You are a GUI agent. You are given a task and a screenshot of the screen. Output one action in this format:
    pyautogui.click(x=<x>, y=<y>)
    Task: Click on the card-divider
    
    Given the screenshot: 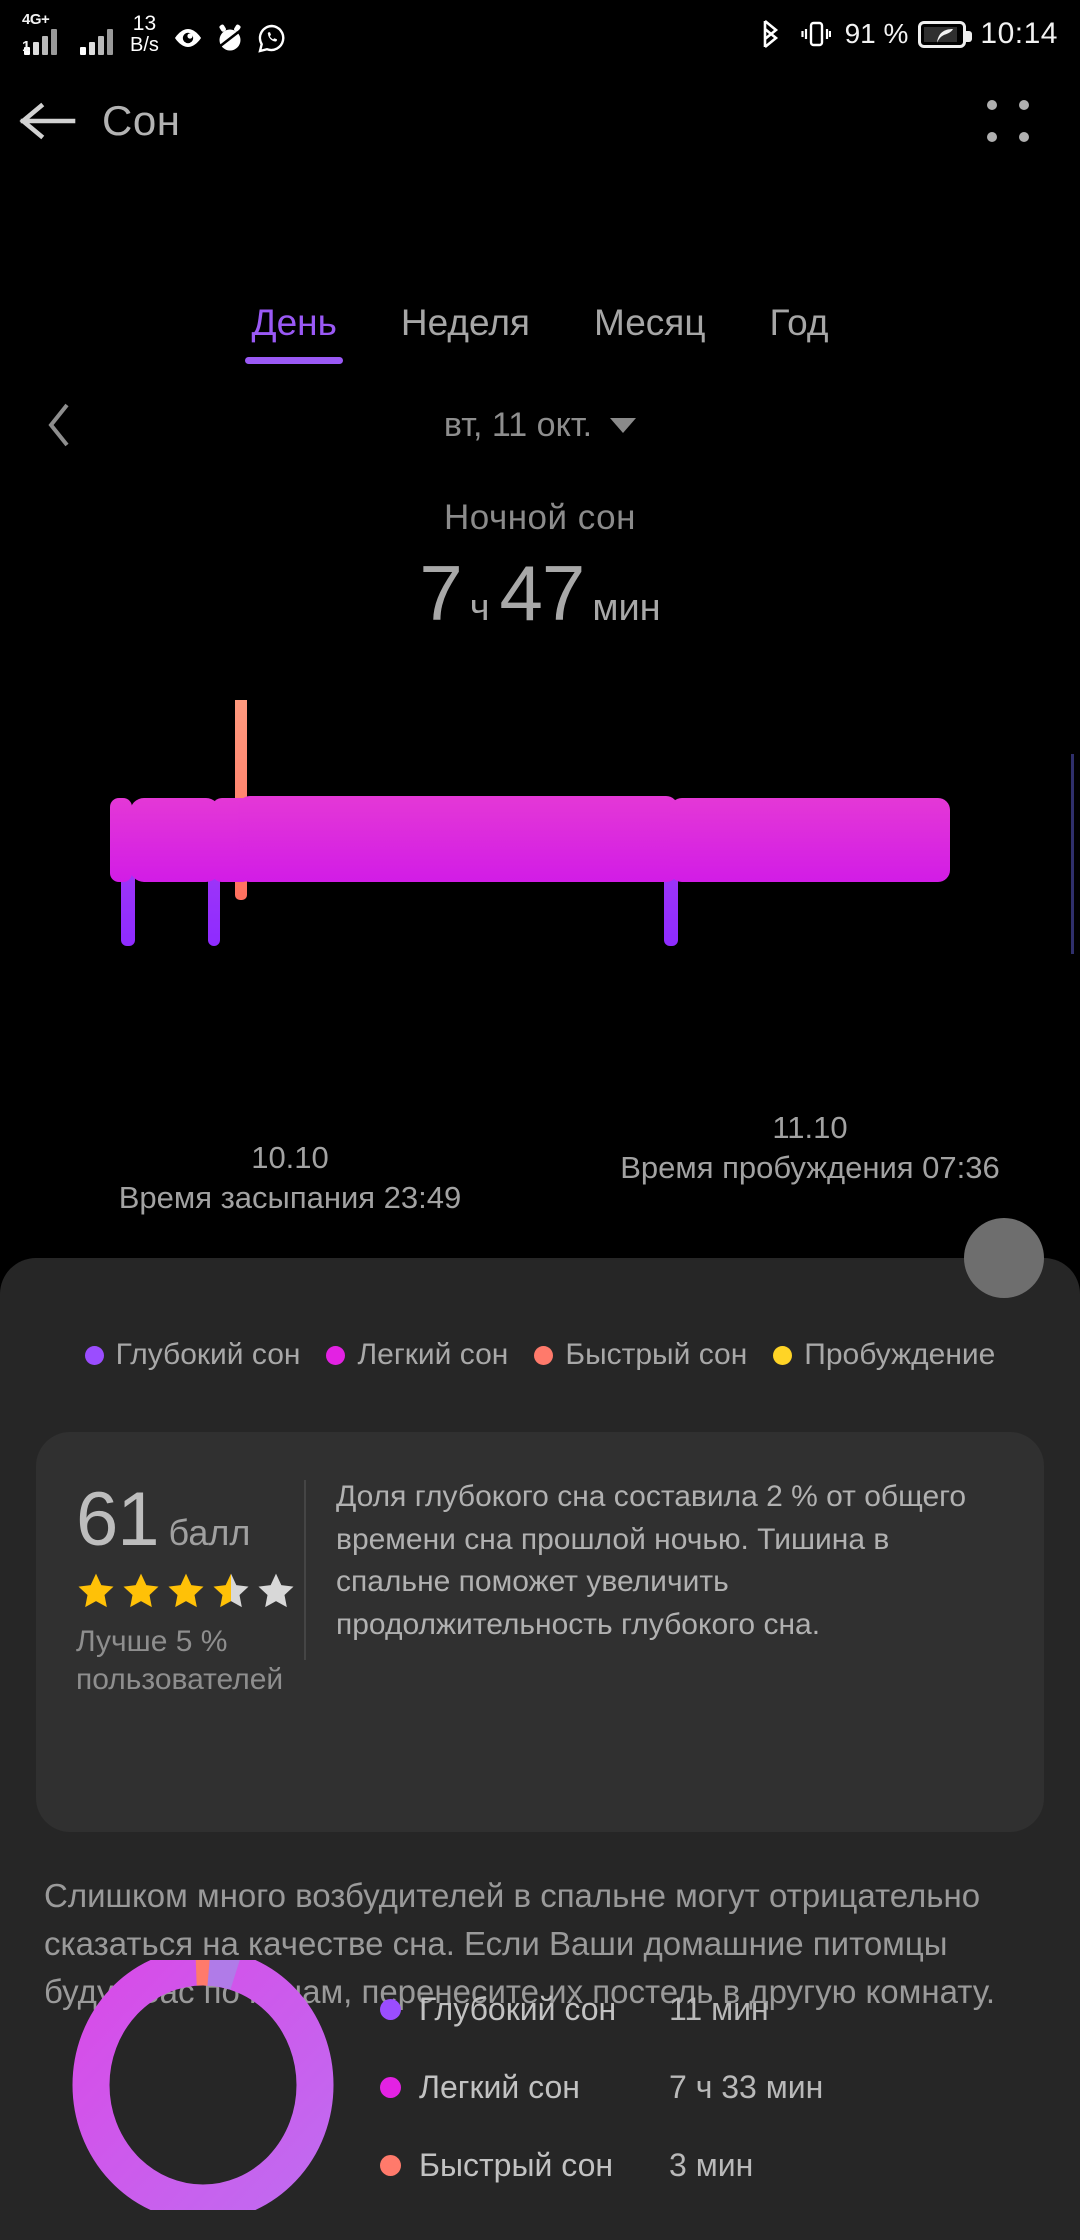 What is the action you would take?
    pyautogui.click(x=305, y=1570)
    